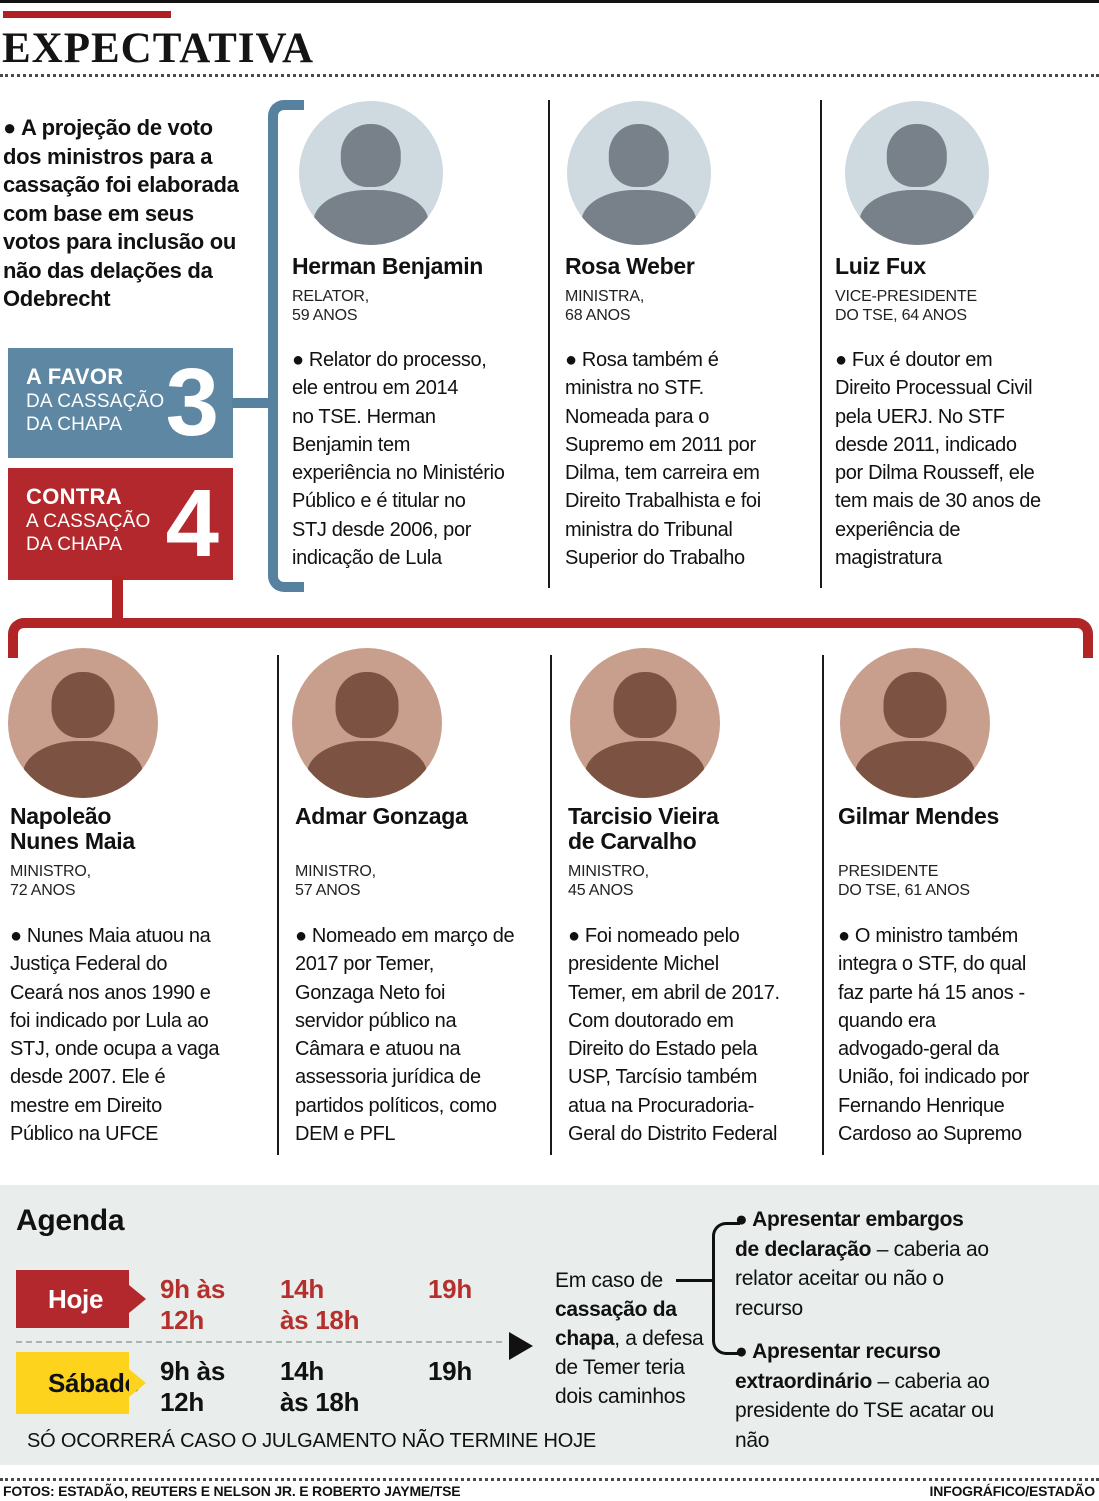 This screenshot has height=1501, width=1099. I want to click on page-title: EXPECTATIVA, so click(158, 48).